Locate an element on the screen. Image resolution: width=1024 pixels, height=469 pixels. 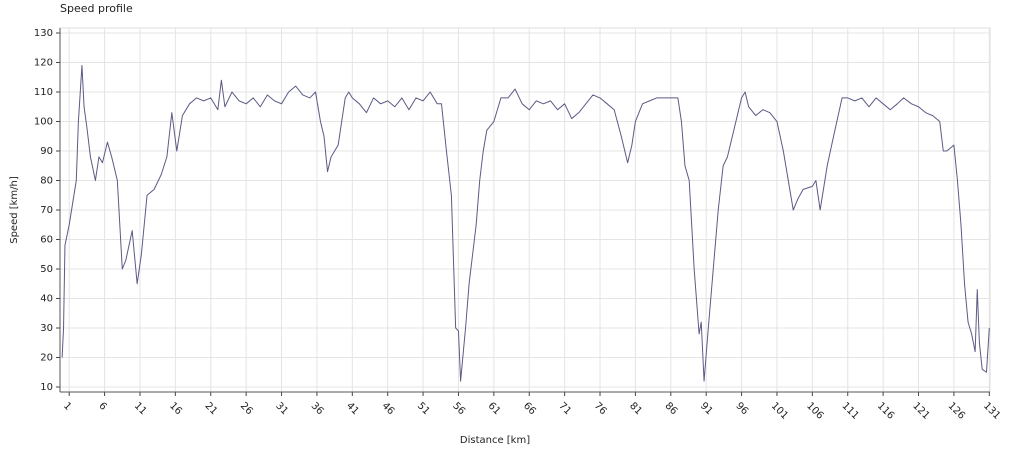
y-tick-label: 10 is located at coordinates (46, 387).